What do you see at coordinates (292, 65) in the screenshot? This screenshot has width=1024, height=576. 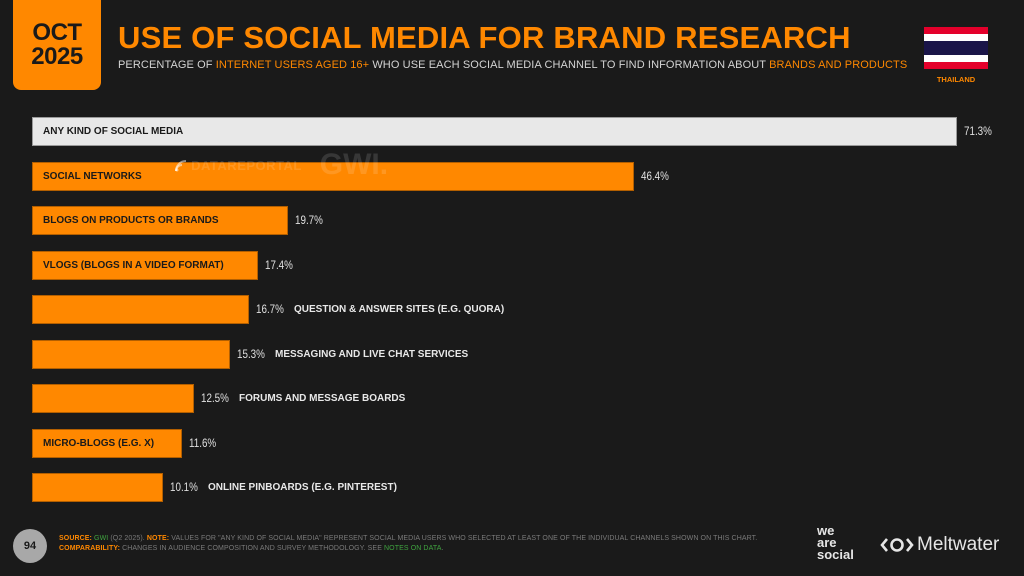 I see `subtitle-highlight-audience: INTERNET USERS AGED 16+` at bounding box center [292, 65].